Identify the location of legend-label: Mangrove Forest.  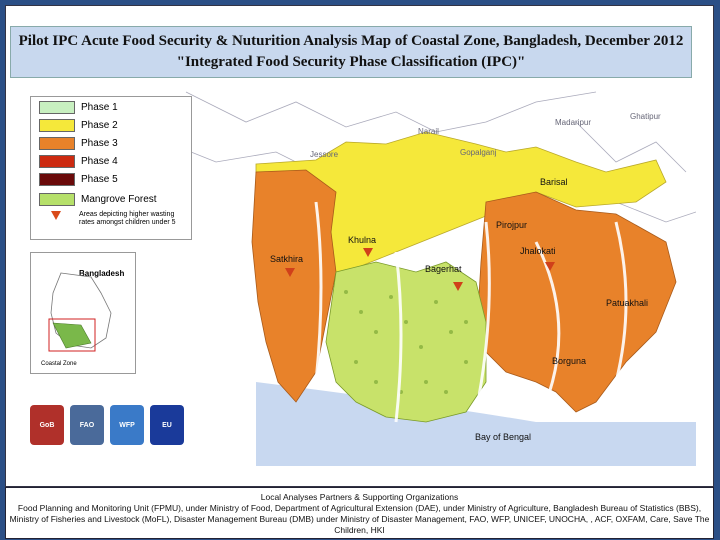
(119, 199).